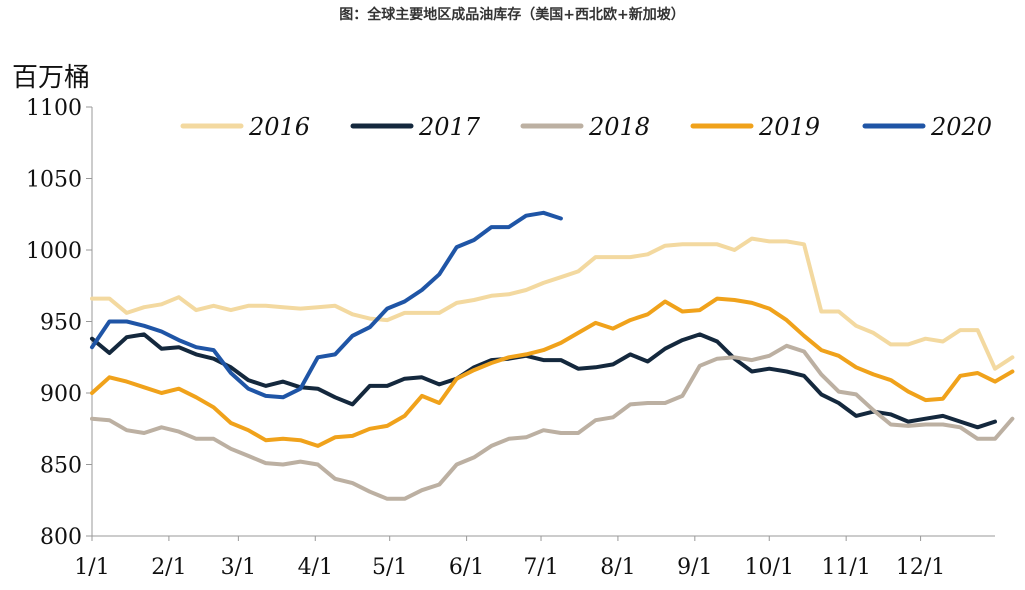 This screenshot has width=1025, height=590. I want to click on x-tick-label: 9/1, so click(694, 567).